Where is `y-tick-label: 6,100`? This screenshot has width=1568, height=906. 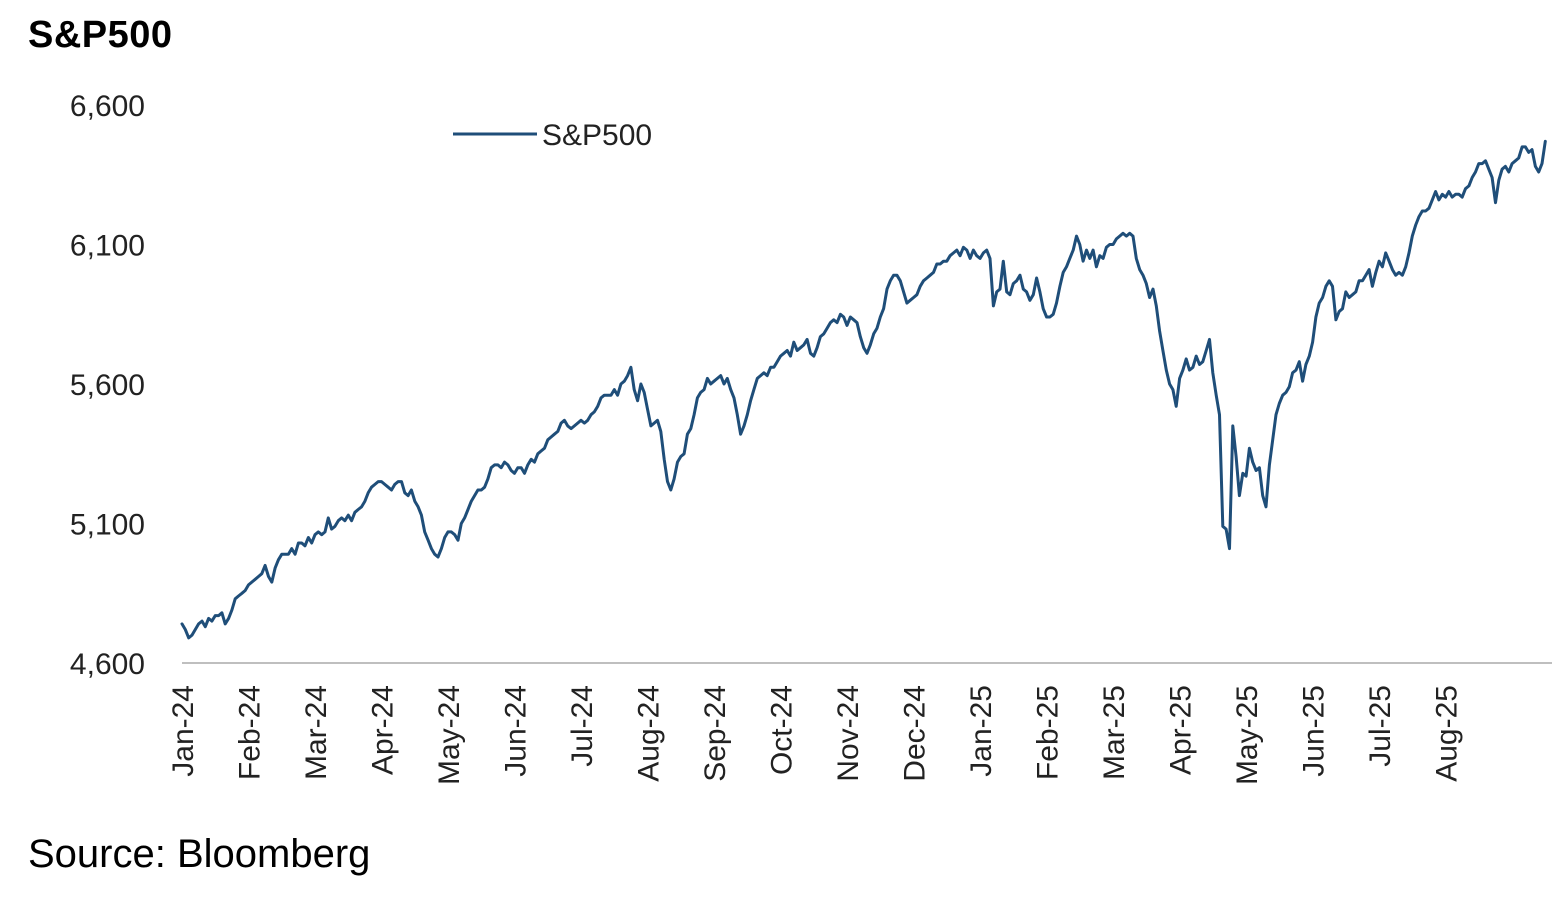 y-tick-label: 6,100 is located at coordinates (107, 246).